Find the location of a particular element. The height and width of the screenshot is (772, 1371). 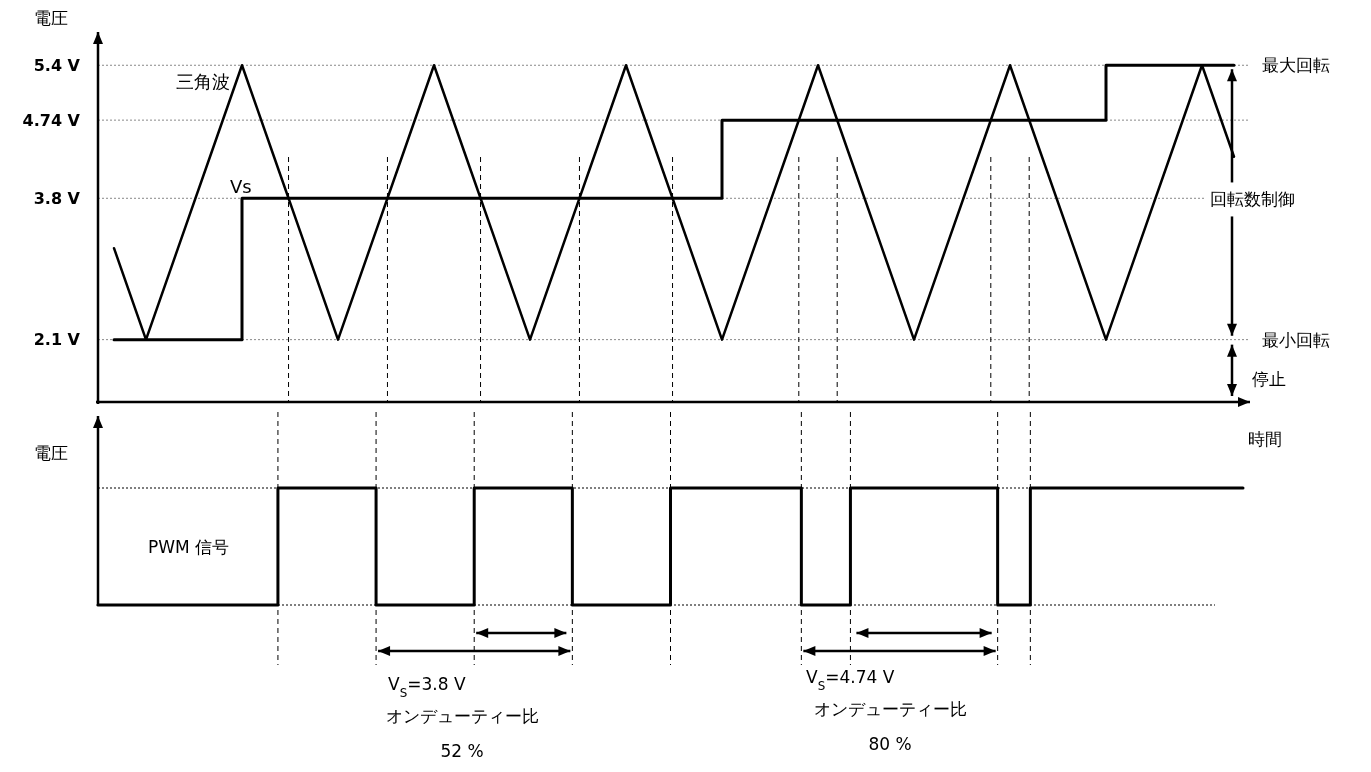

text: V$_{S}$=3.8 V is located at coordinates (427, 687).